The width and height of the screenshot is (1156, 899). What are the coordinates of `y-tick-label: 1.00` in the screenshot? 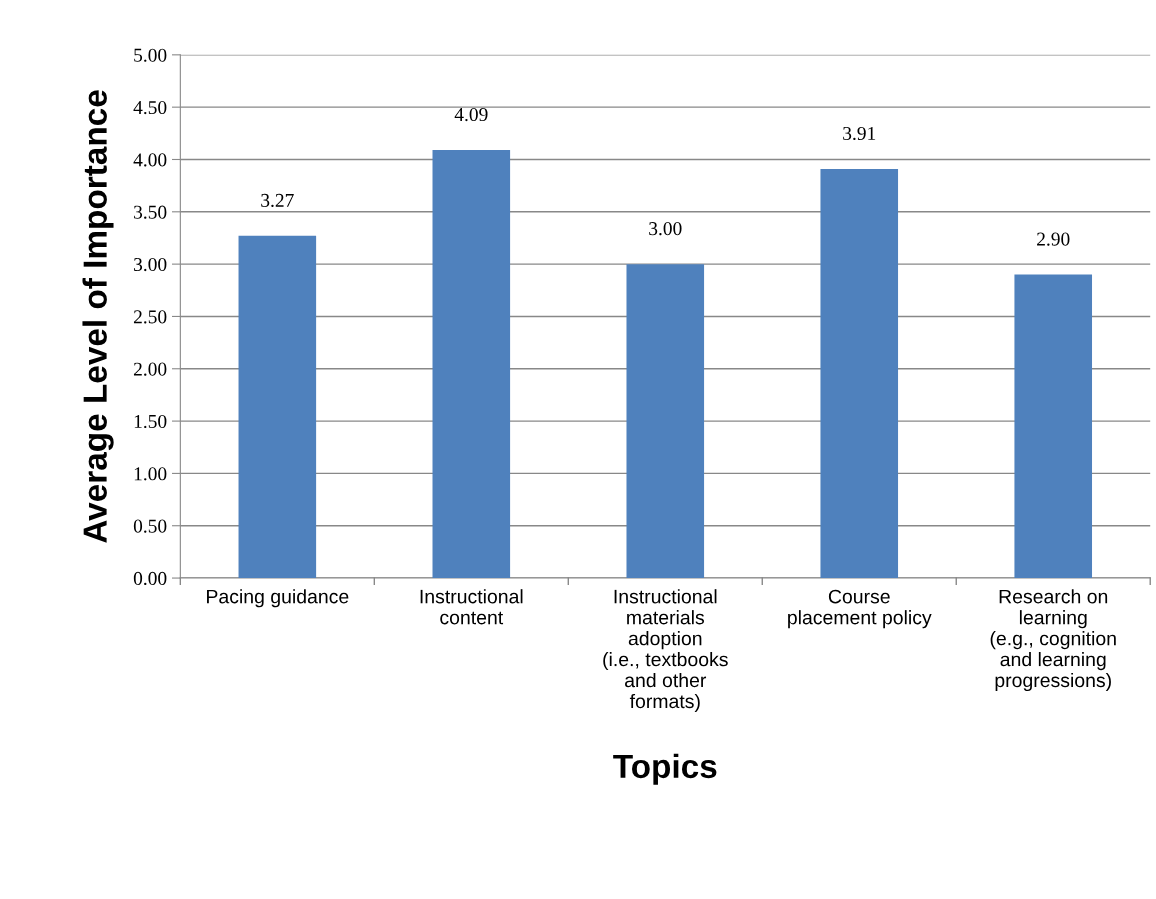 It's located at (150, 474).